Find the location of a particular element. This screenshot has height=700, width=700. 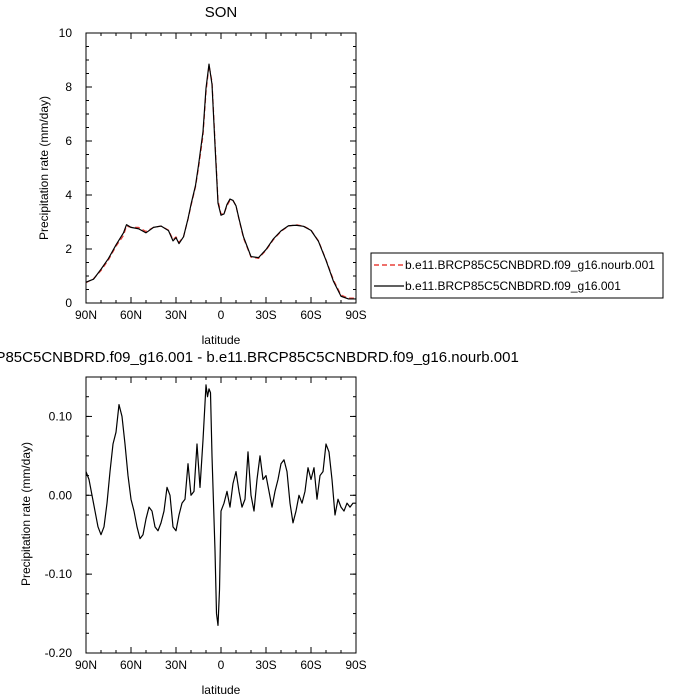

top-panel-x-tick-label-0: 90N is located at coordinates (86, 315).